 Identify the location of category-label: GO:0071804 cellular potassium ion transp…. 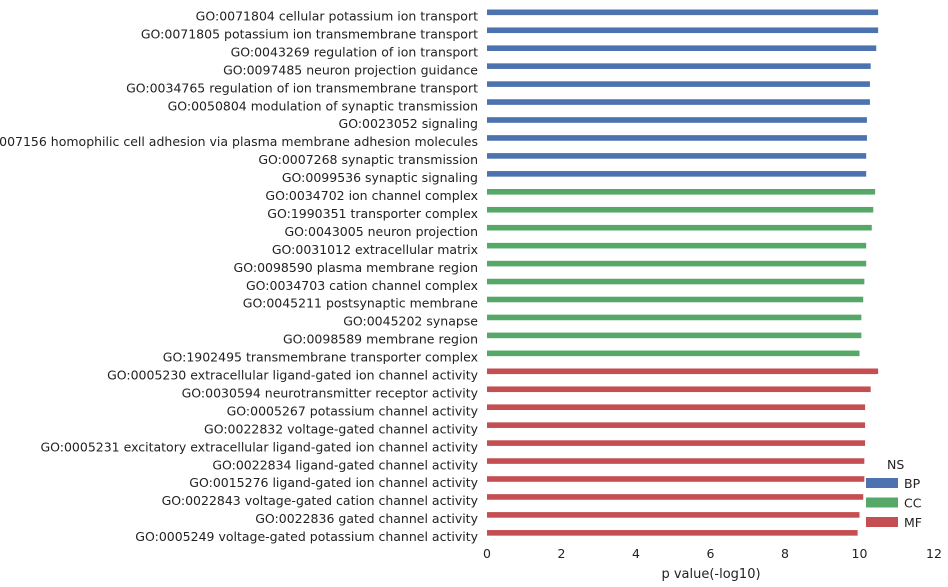
(337, 16).